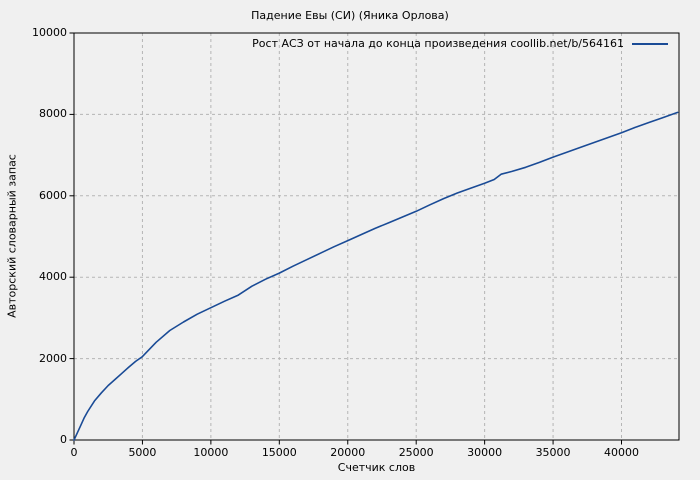 This screenshot has width=700, height=480. Describe the element at coordinates (211, 452) in the screenshot. I see `x-tick-label: 10000` at that location.